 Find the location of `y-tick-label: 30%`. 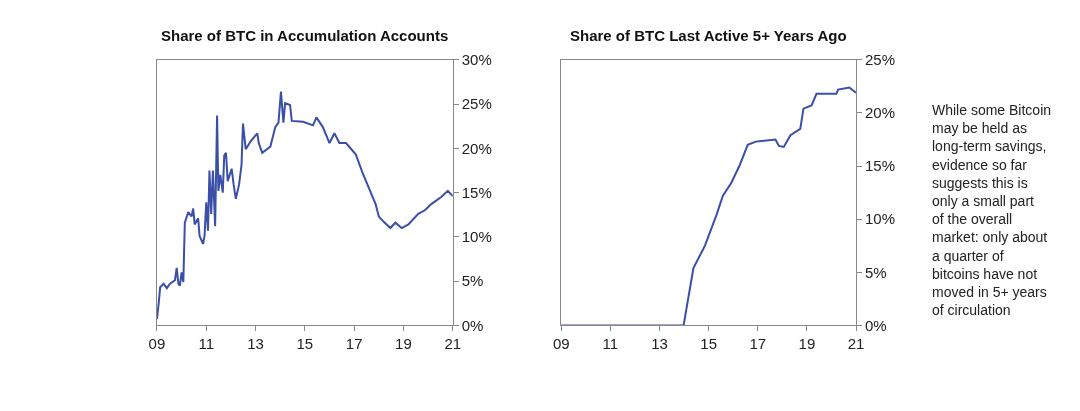

y-tick-label: 30% is located at coordinates (476, 60).